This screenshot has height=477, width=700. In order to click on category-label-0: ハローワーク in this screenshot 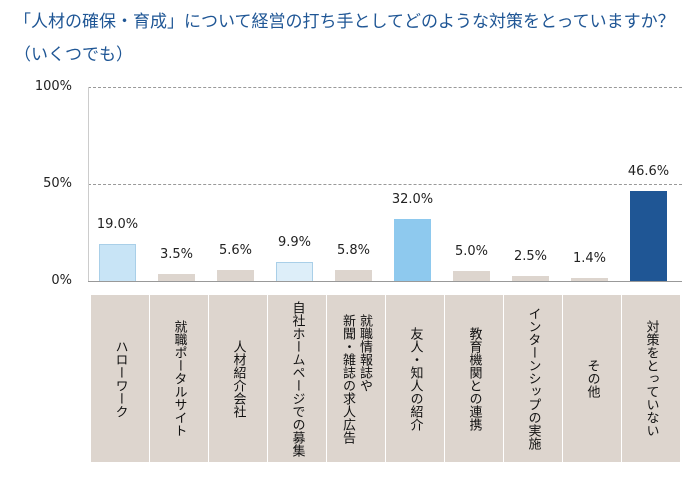, I will do `click(120, 378)`.